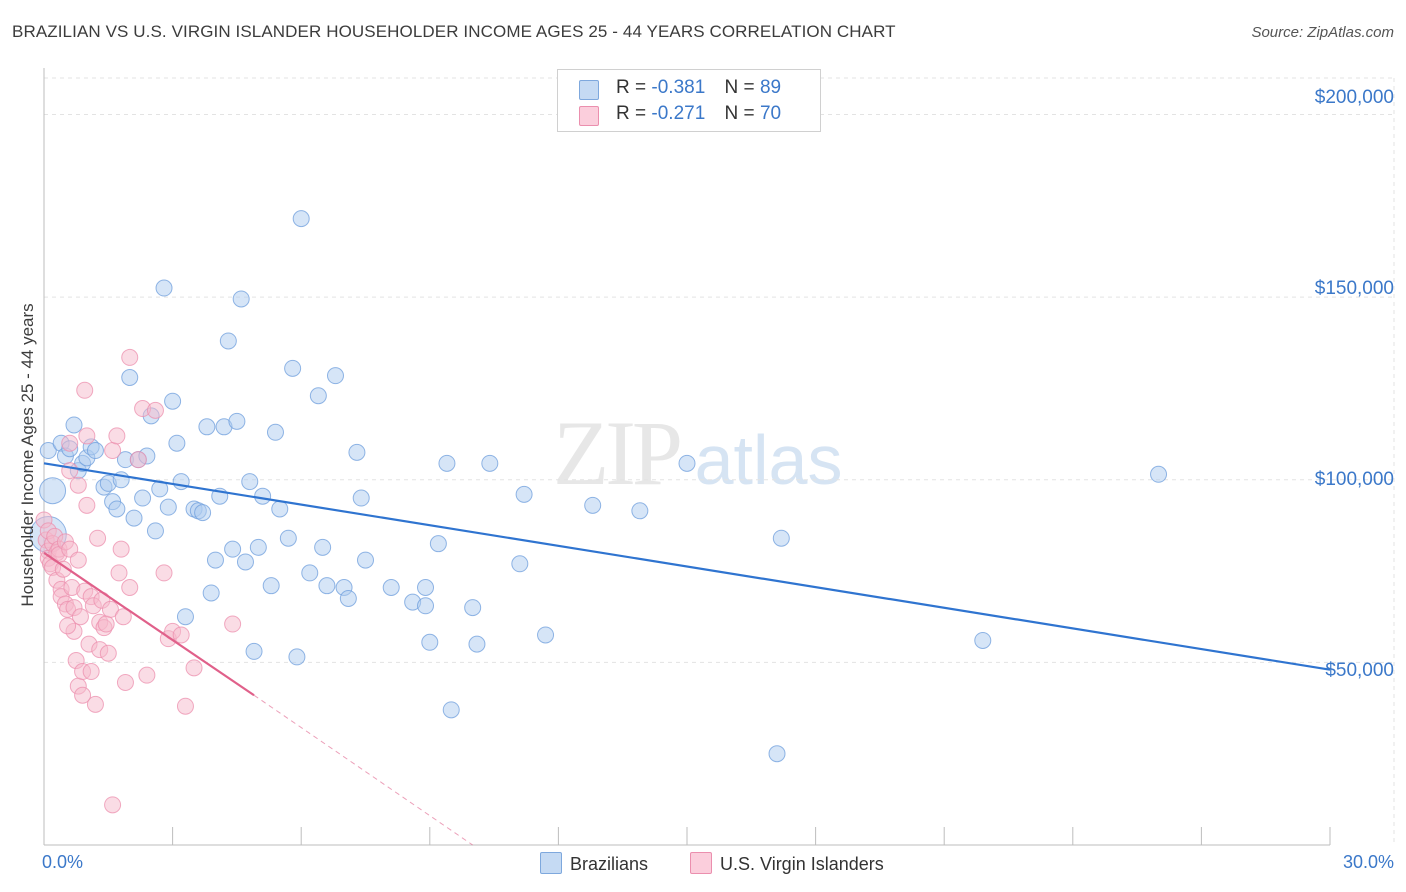  I want to click on stats-row-virgin-islanders: R = -0.271 N = 70, so click(680, 114).